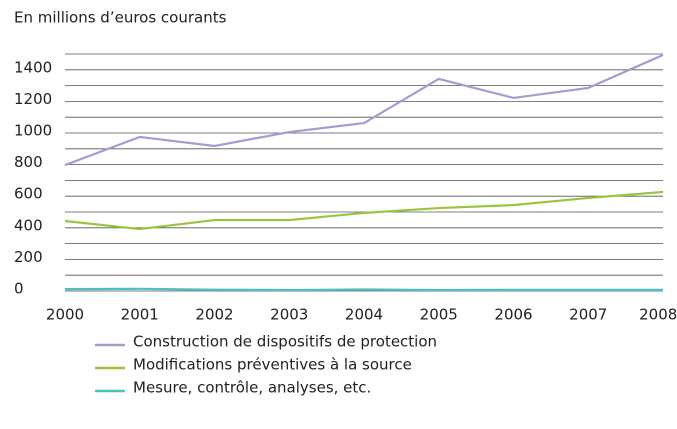 This screenshot has width=677, height=429. I want to click on x-tick-label: 2004, so click(364, 315).